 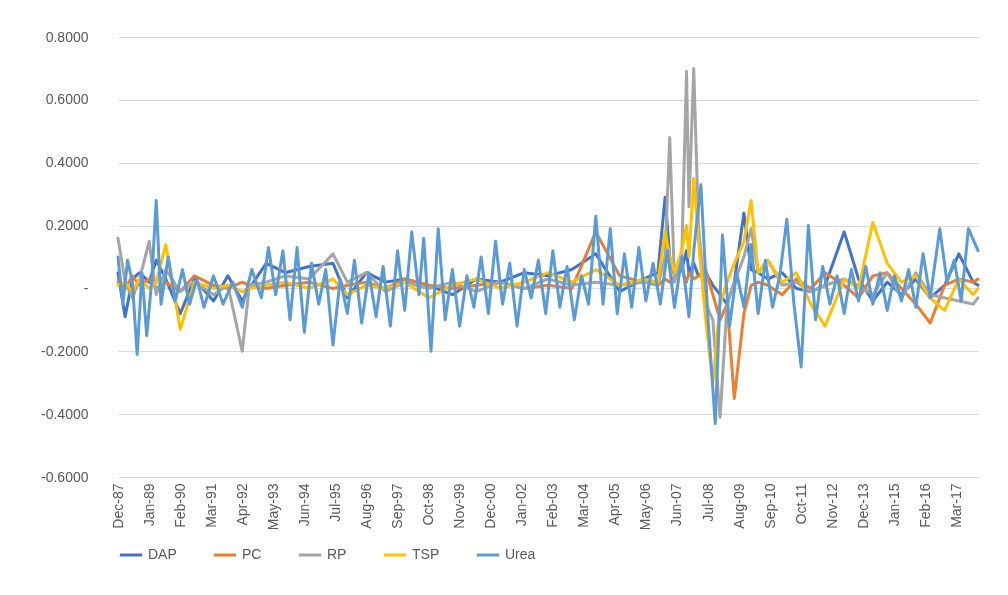 I want to click on x-tick-label: Dec-13, so click(x=862, y=506).